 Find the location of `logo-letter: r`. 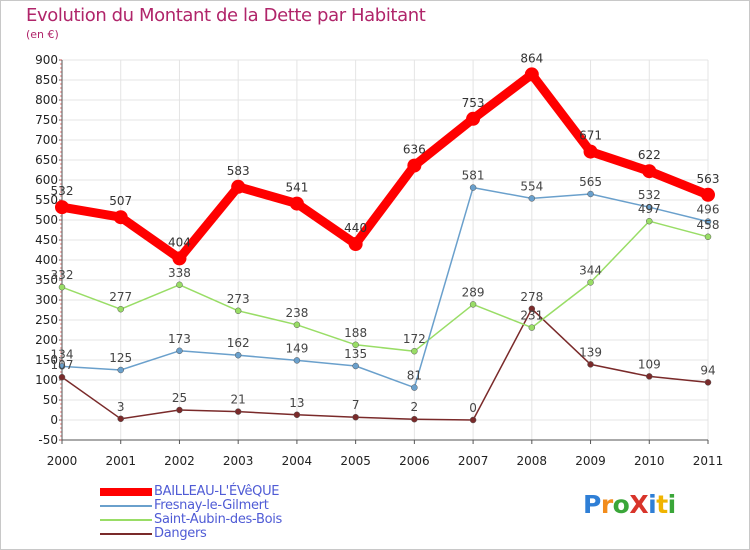

logo-letter: r is located at coordinates (606, 504).